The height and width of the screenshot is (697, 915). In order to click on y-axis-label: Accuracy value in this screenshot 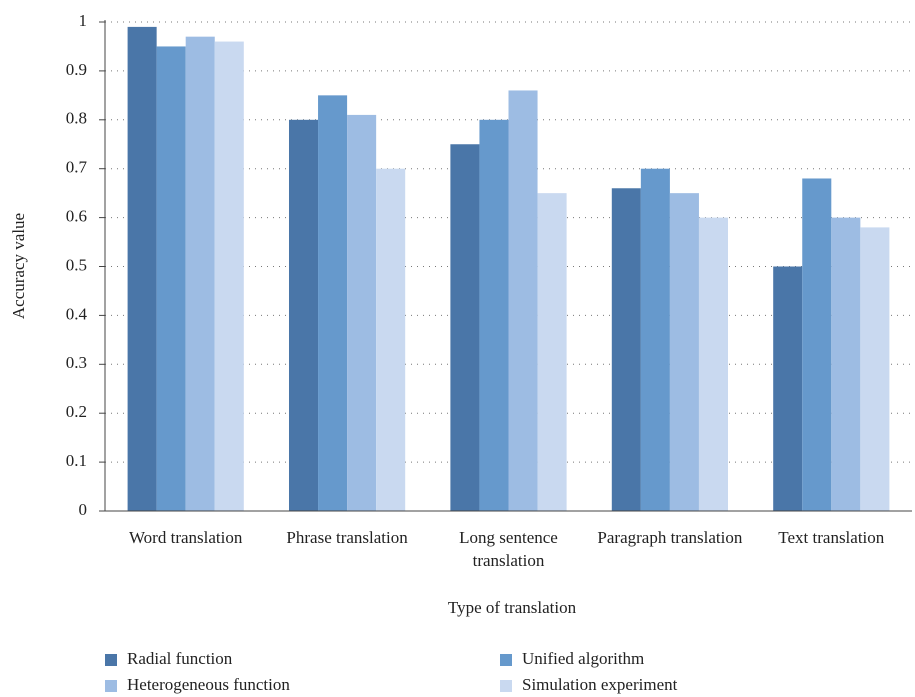, I will do `click(18, 266)`.